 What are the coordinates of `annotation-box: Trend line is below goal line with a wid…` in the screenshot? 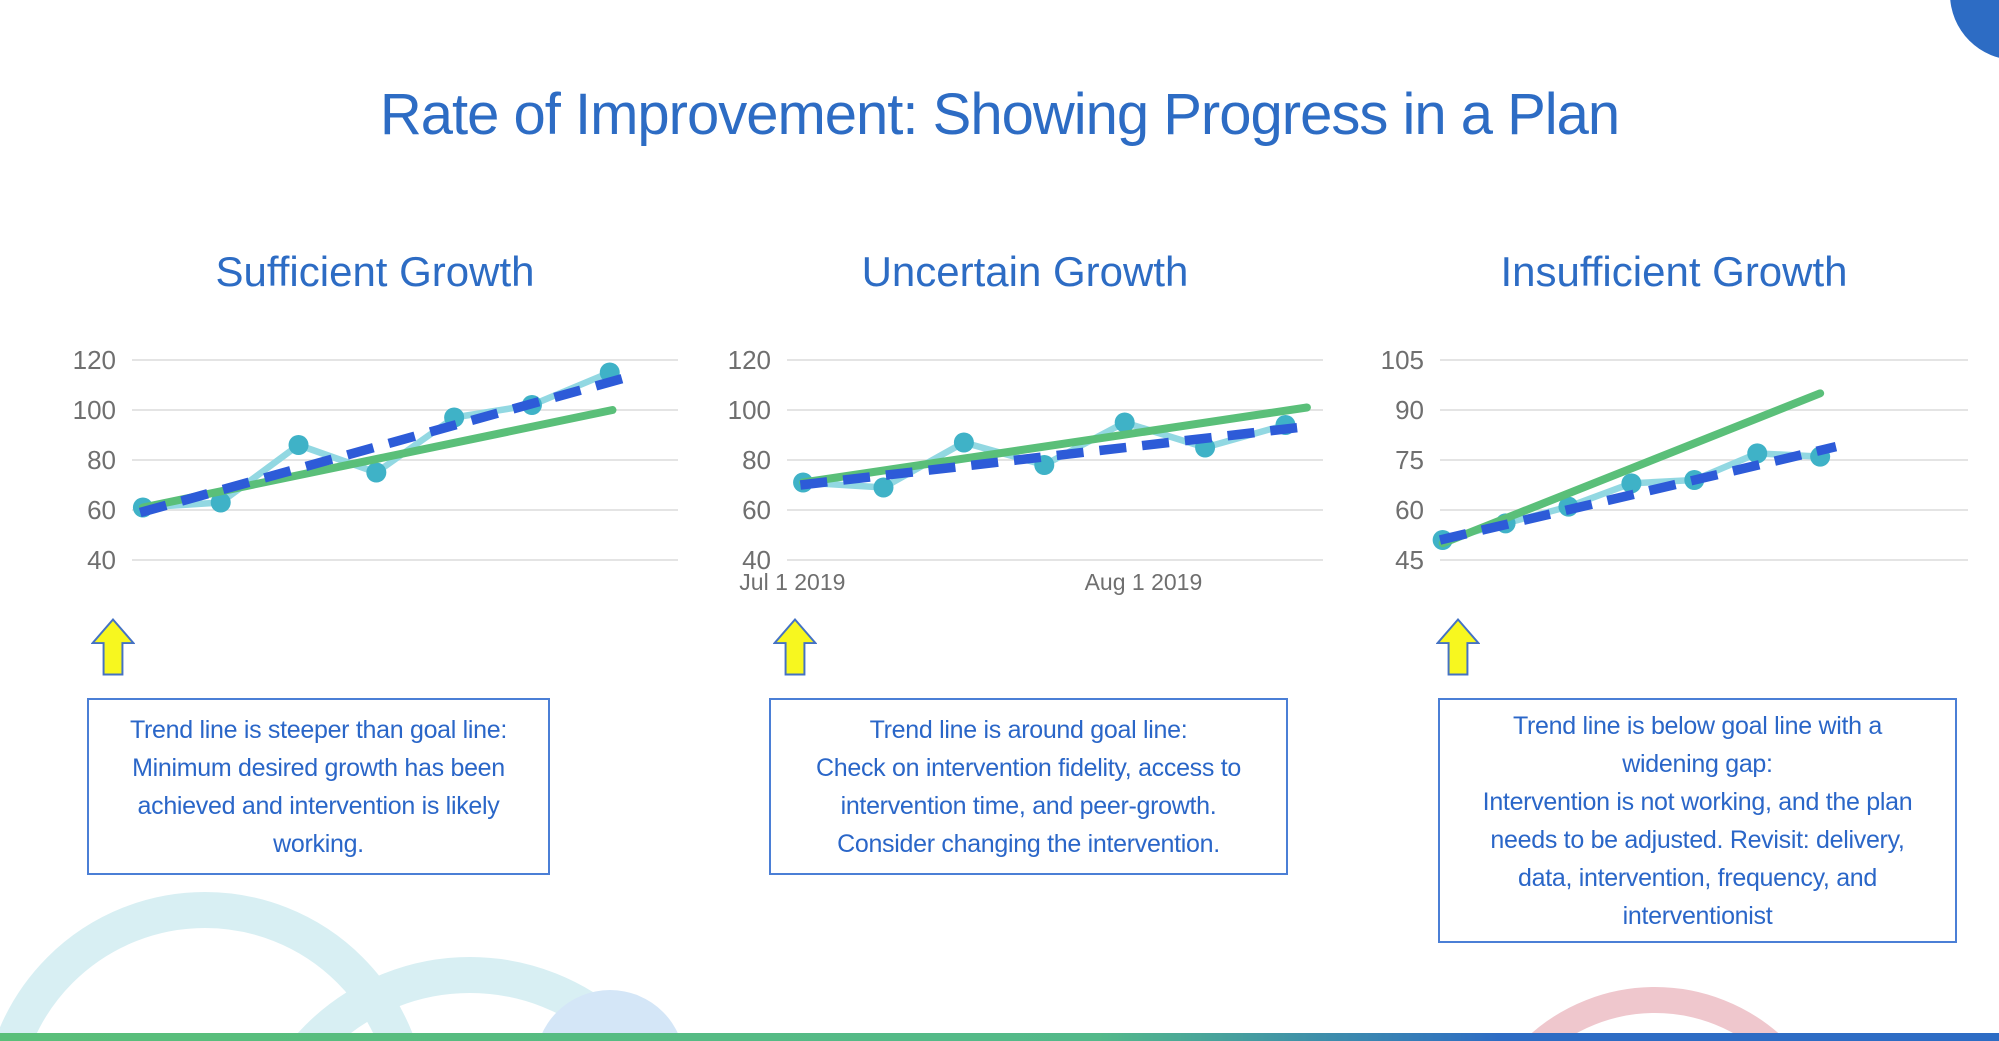 It's located at (1697, 820).